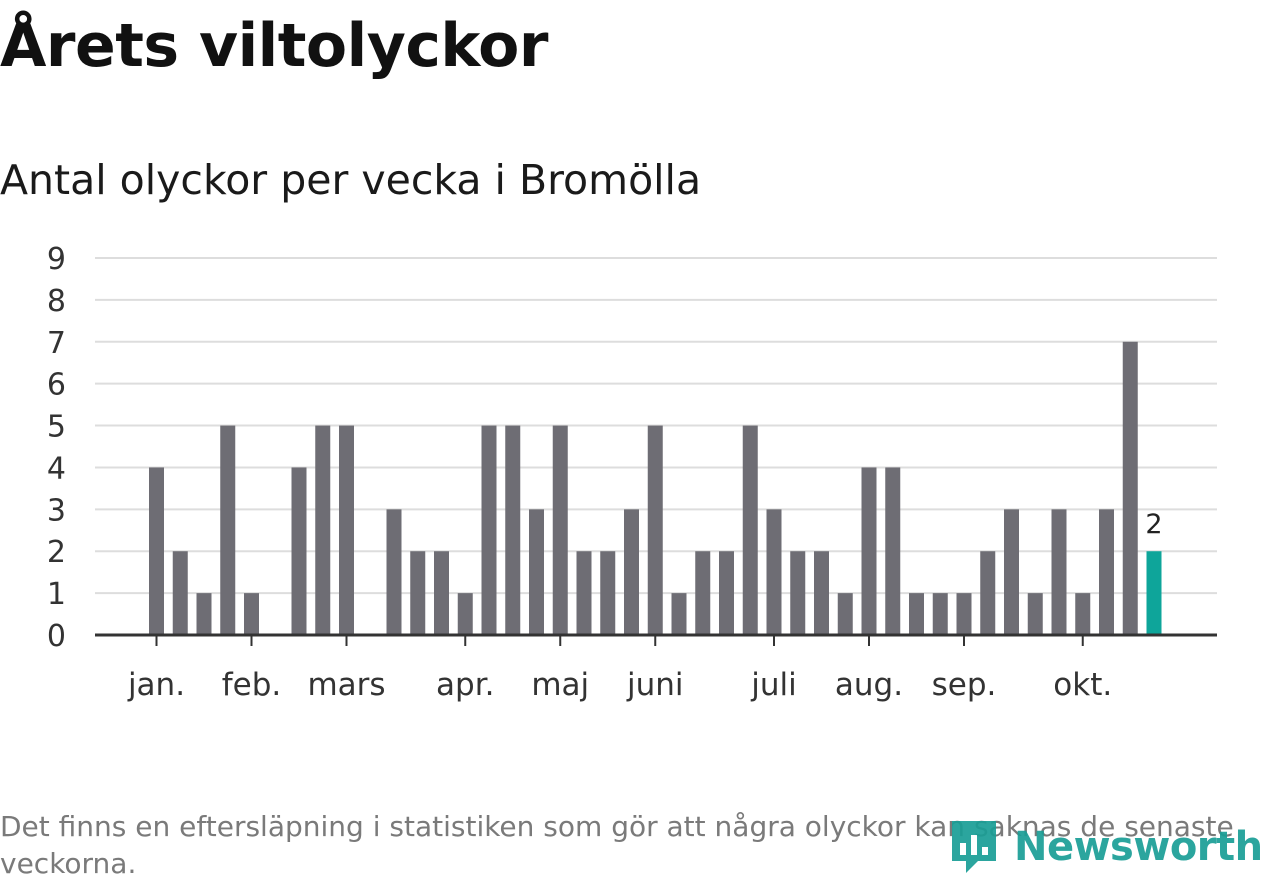  What do you see at coordinates (974, 847) in the screenshot?
I see `newsworthy-logo-icon` at bounding box center [974, 847].